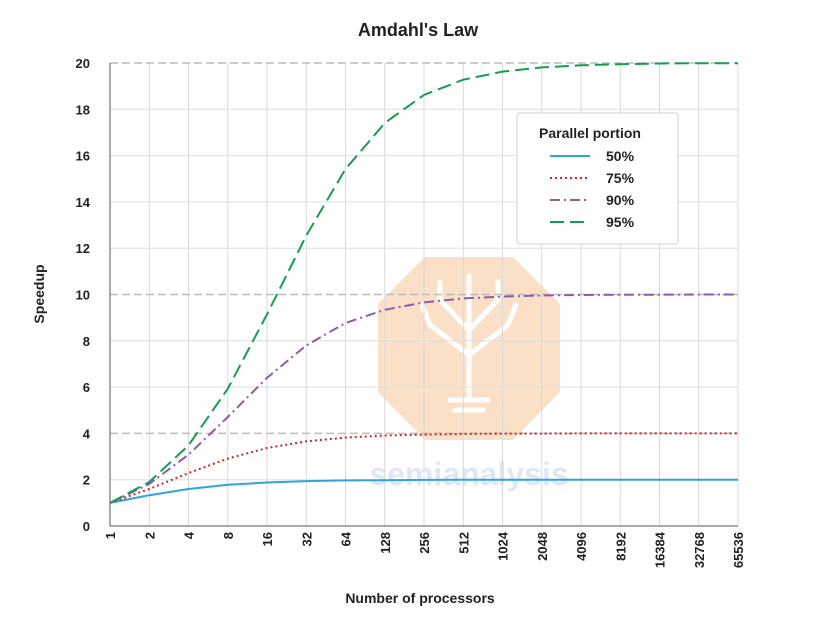 The image size is (823, 620). I want to click on y-tick-label: 4, so click(87, 433).